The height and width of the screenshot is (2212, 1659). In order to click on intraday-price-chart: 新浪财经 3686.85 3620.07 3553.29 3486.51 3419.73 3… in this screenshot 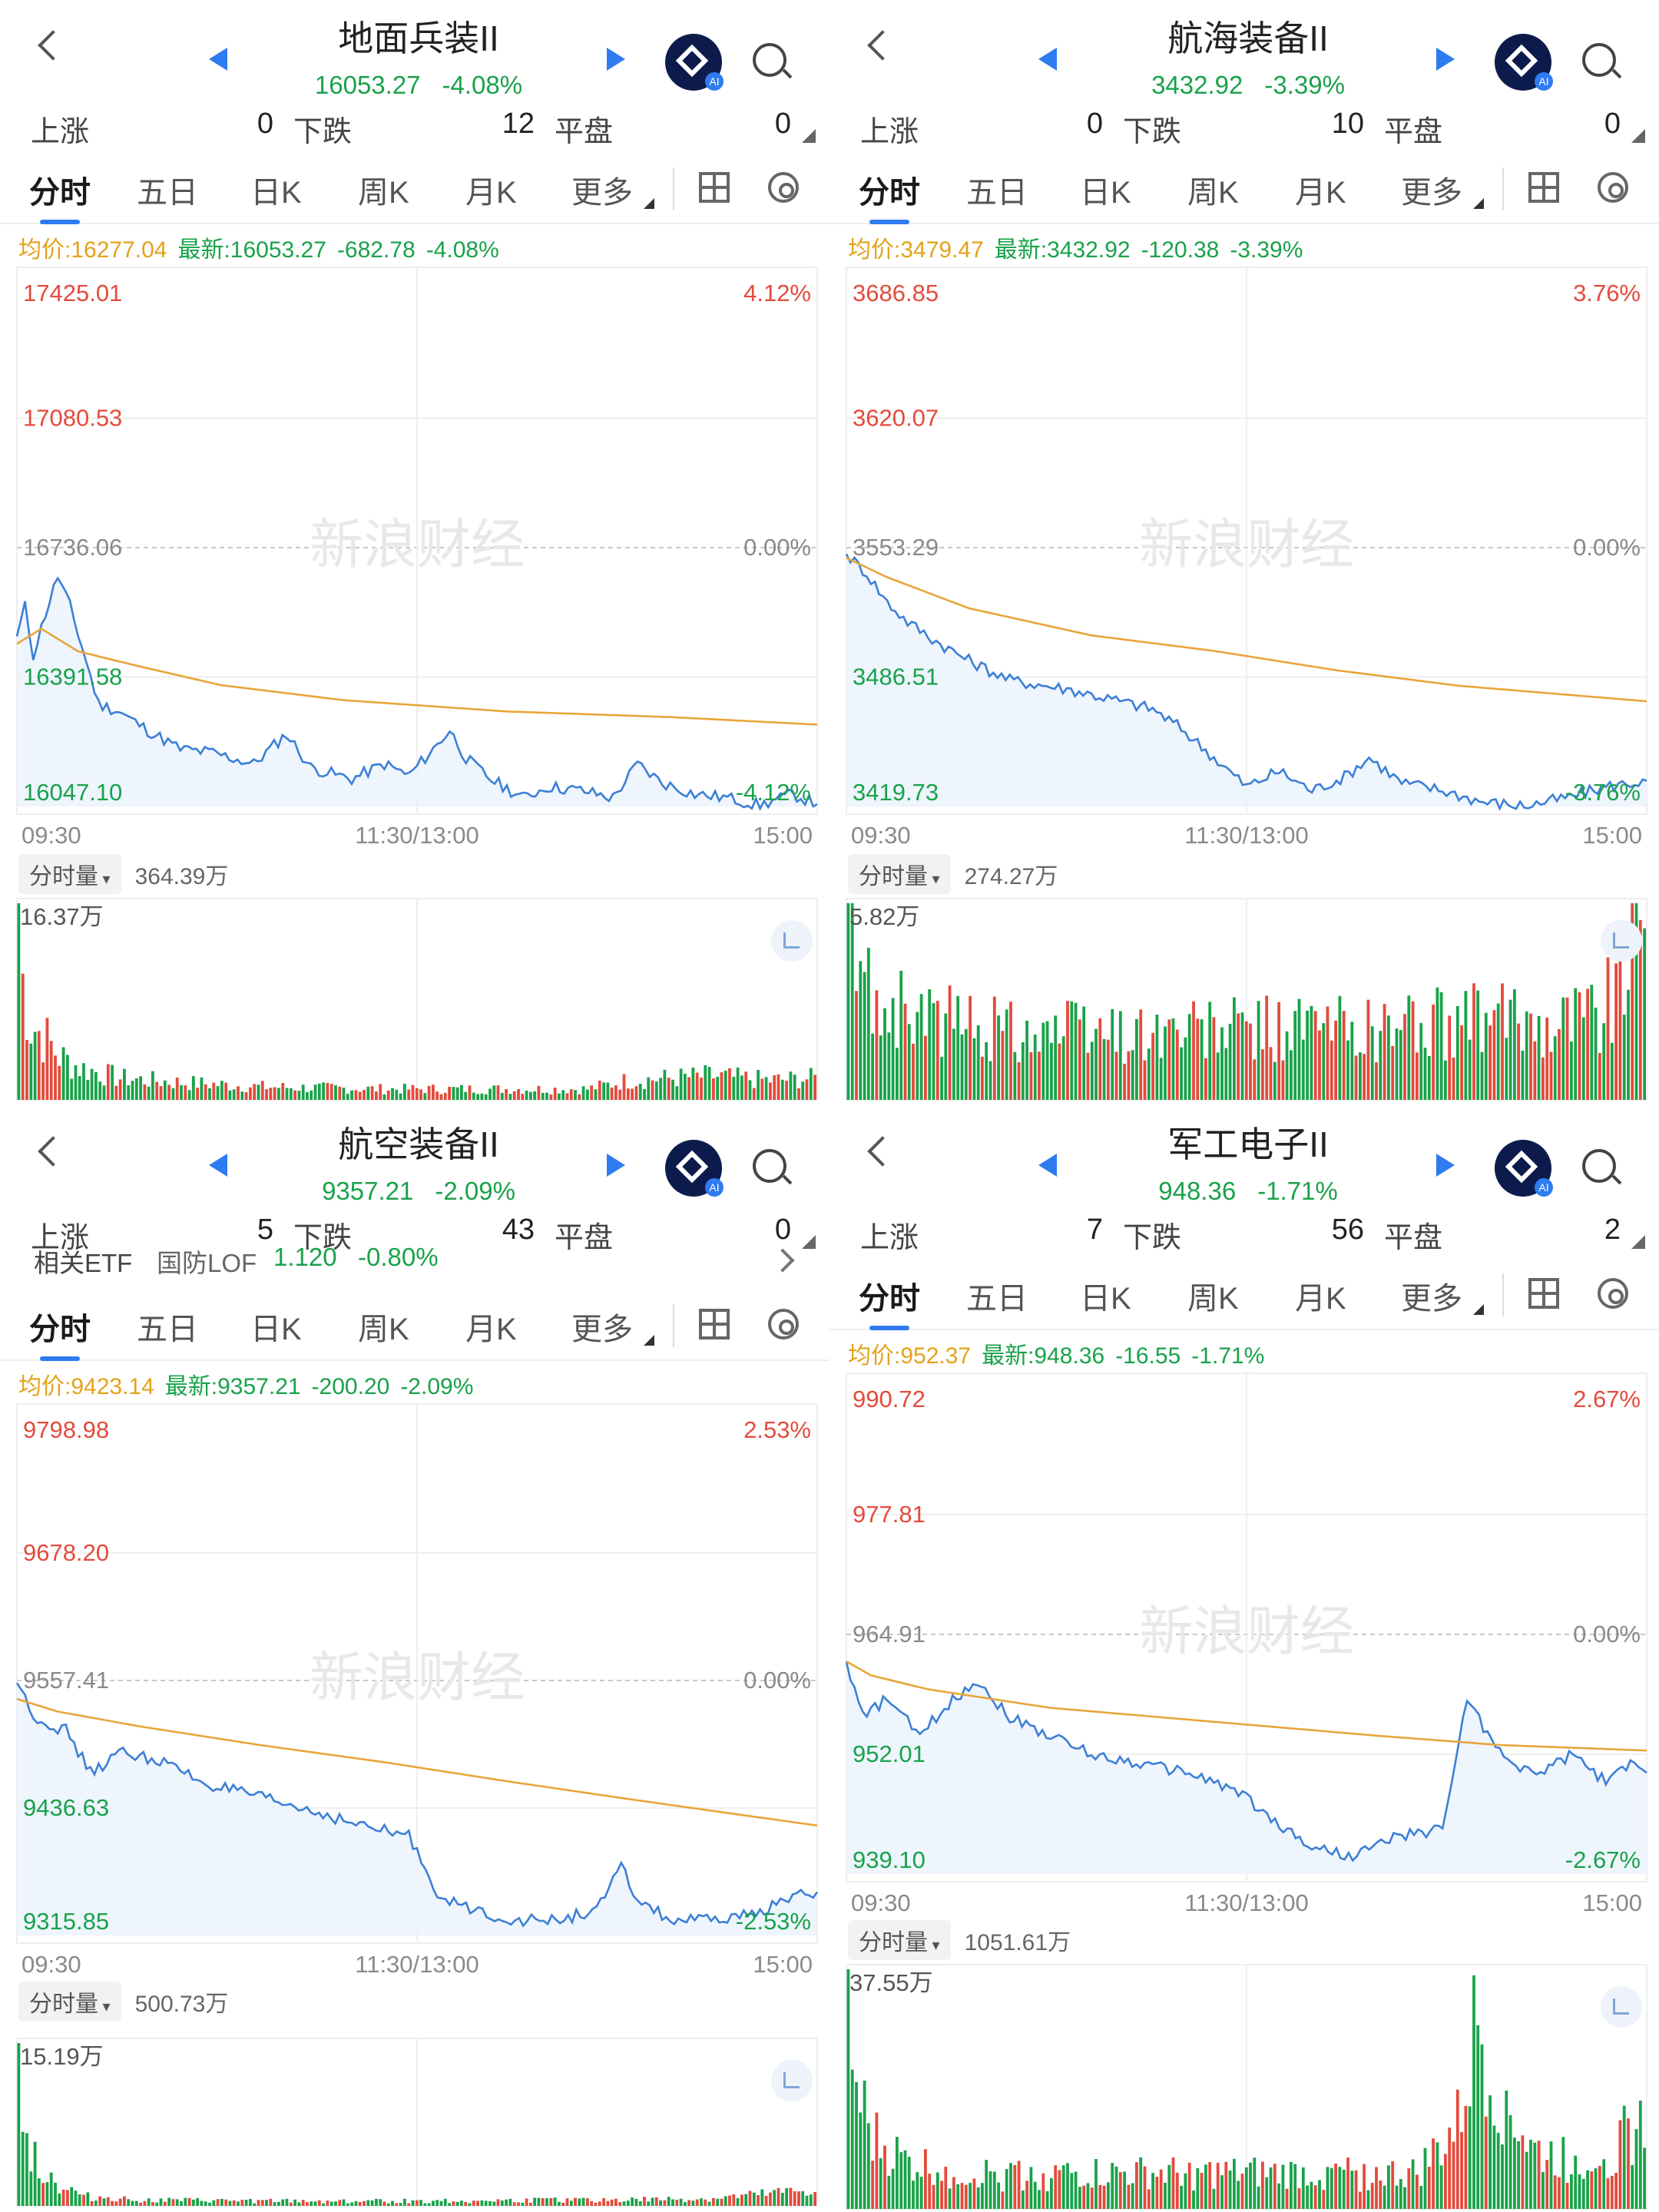, I will do `click(1245, 563)`.